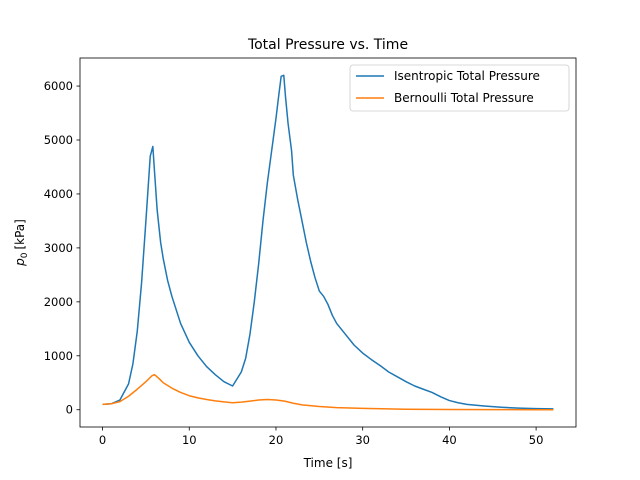  Describe the element at coordinates (362, 440) in the screenshot. I see `x-tick-label-3: 30` at that location.